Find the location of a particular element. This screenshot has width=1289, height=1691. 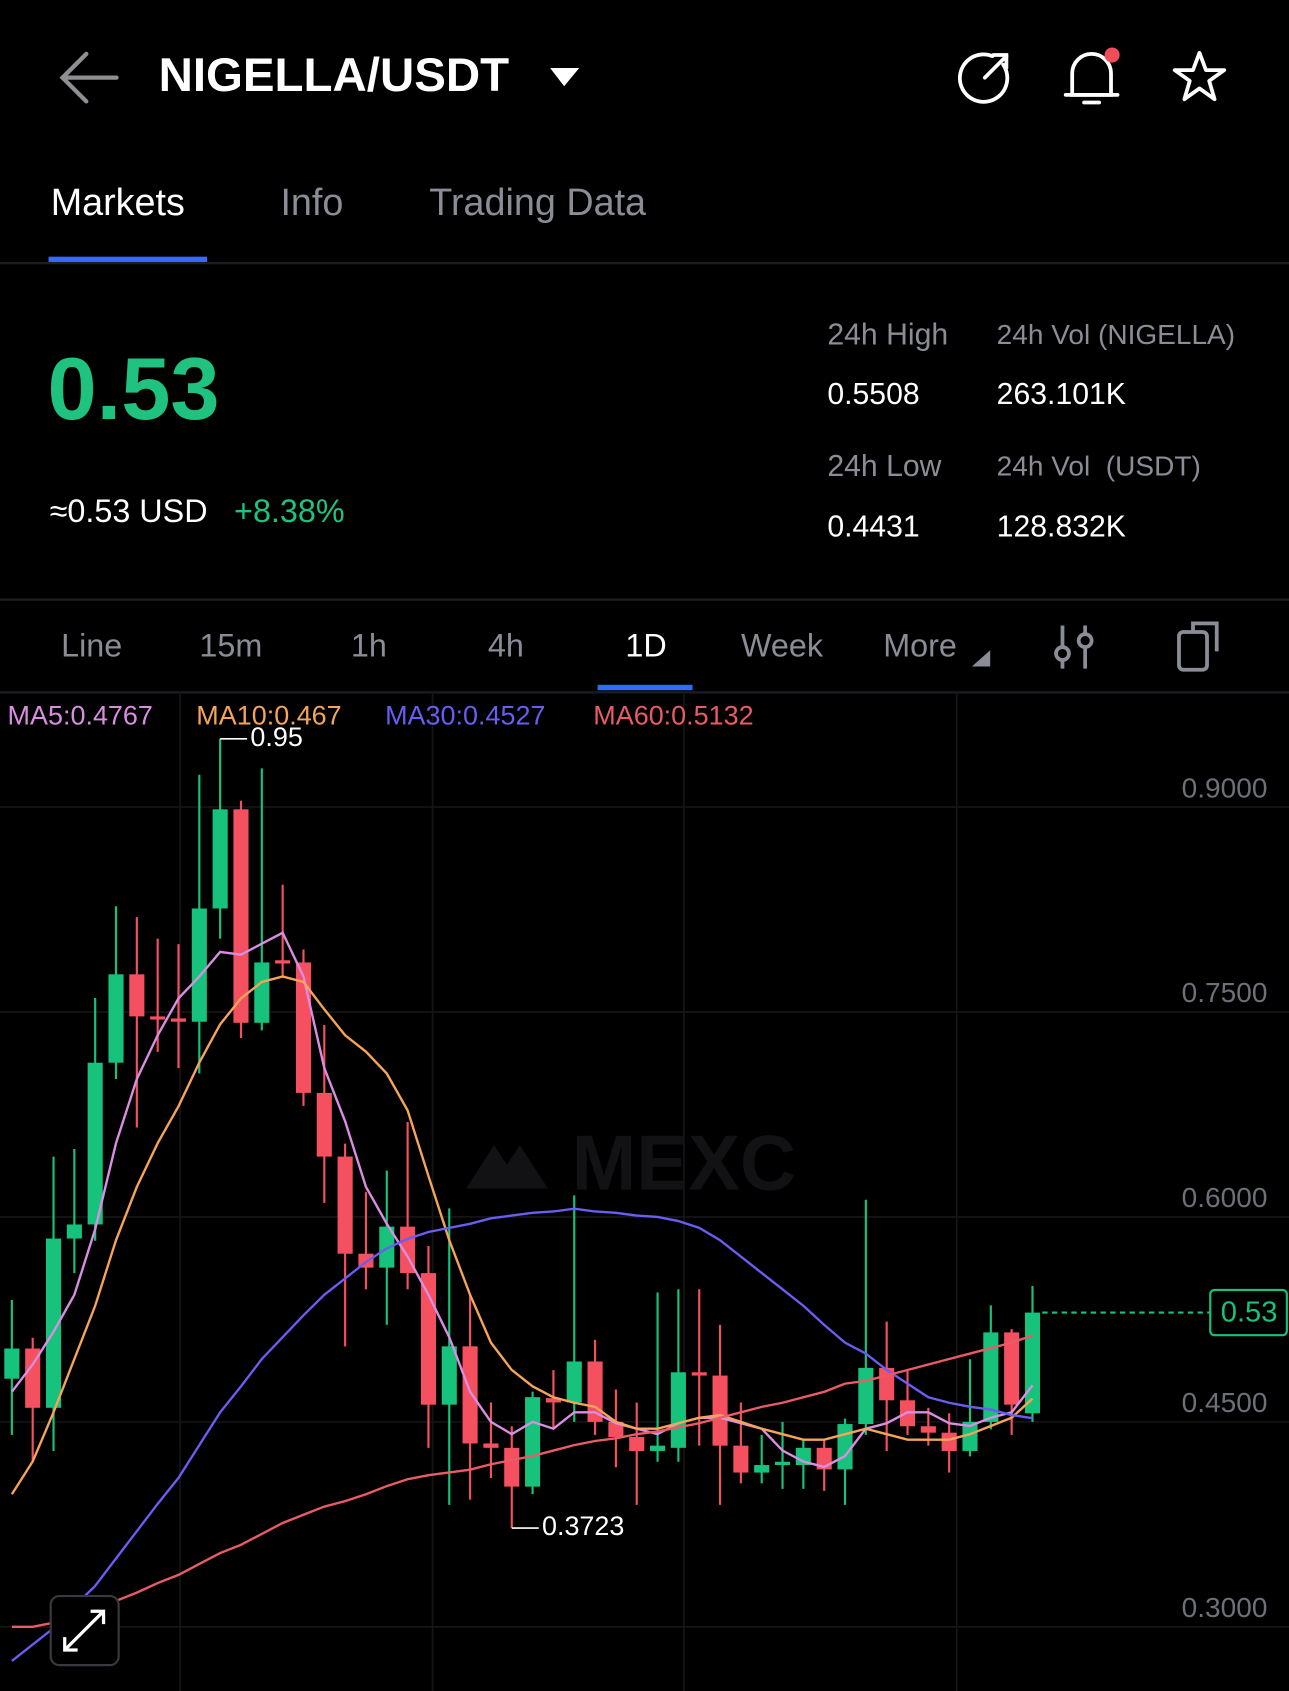

y-tick-label: 0.7500 is located at coordinates (1225, 992).